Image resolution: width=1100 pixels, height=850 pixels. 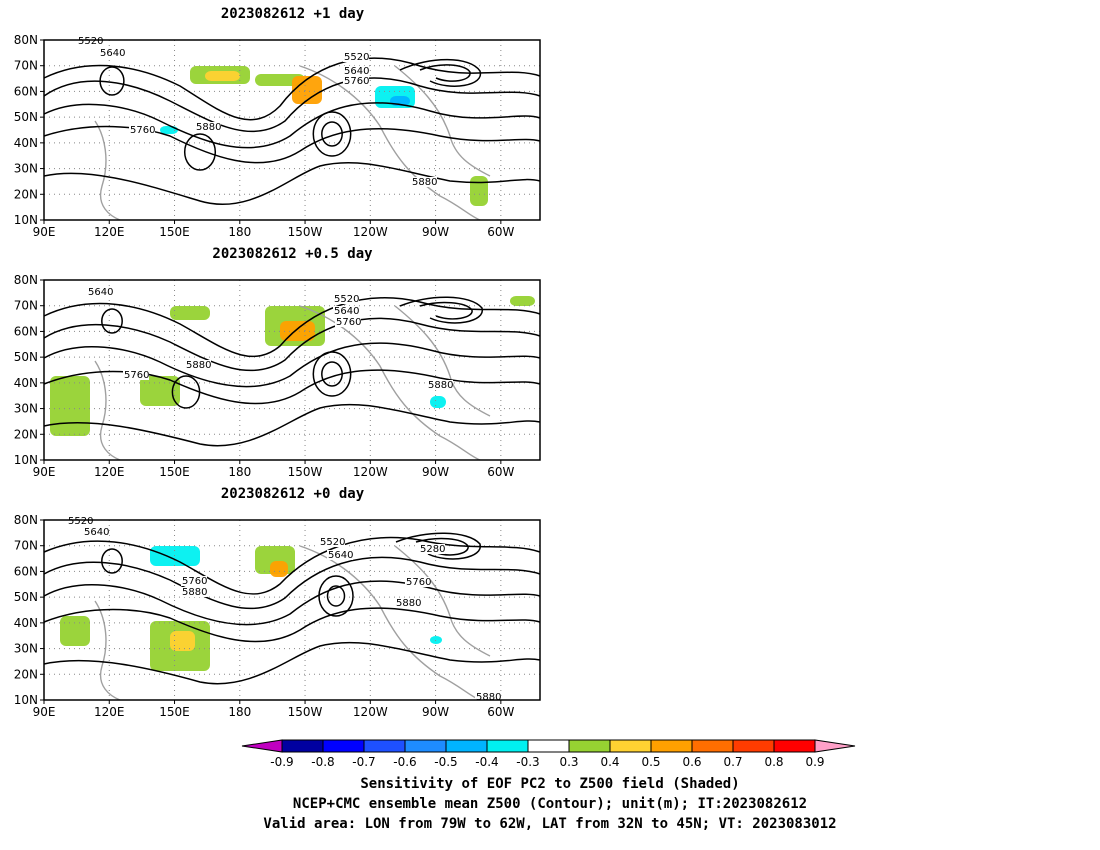 I want to click on lon-tick-label: 120E, so click(x=109, y=232).